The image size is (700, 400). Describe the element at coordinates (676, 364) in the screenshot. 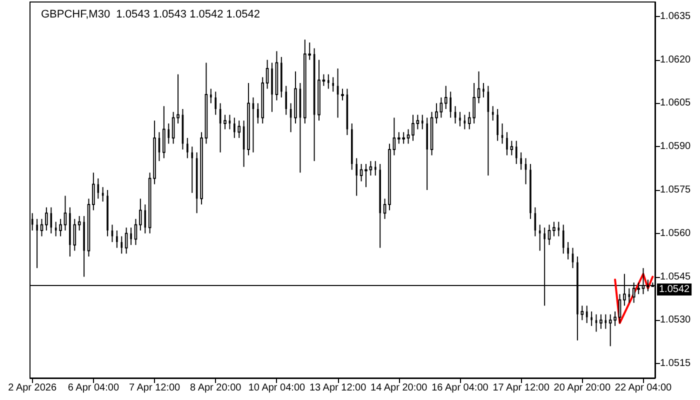

I see `y-tick-label: 1.0515` at that location.